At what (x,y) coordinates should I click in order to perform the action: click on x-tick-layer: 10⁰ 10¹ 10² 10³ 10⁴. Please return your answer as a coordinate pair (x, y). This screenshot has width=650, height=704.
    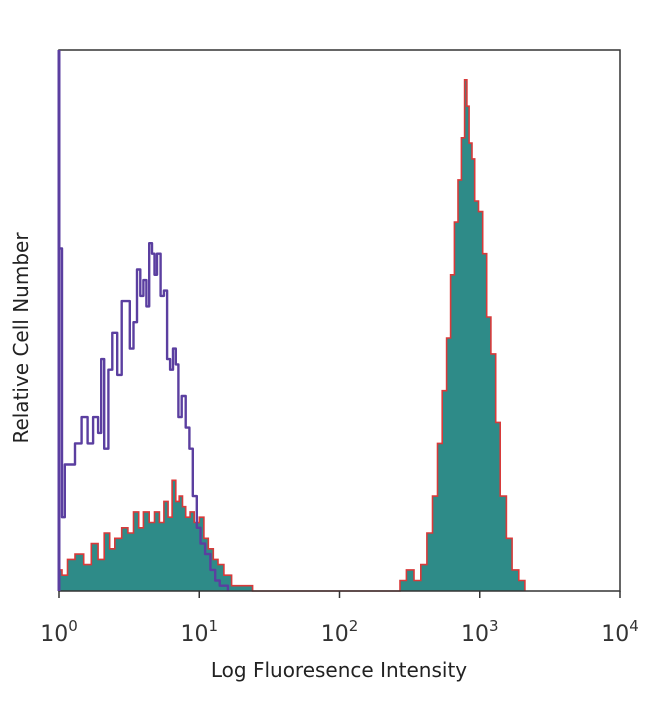
    Looking at the image, I should click on (339, 619).